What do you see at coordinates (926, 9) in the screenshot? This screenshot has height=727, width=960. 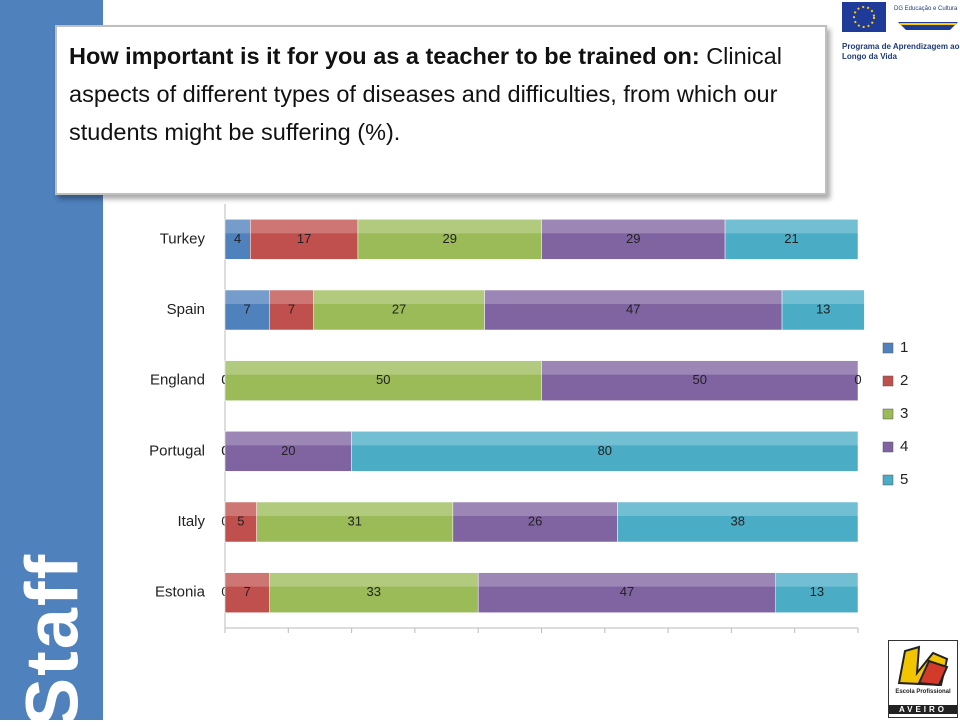 I see `eu-line1: DG Educação e Cultura` at bounding box center [926, 9].